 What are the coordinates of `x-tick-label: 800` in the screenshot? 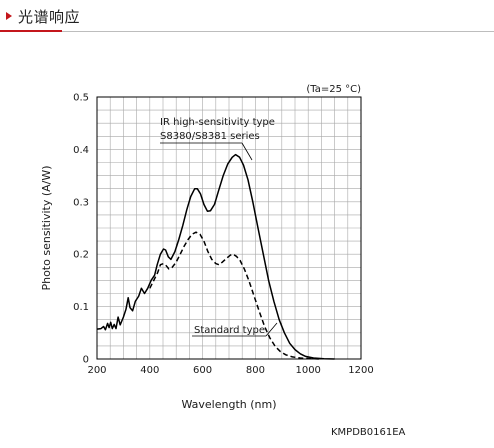 It's located at (255, 370).